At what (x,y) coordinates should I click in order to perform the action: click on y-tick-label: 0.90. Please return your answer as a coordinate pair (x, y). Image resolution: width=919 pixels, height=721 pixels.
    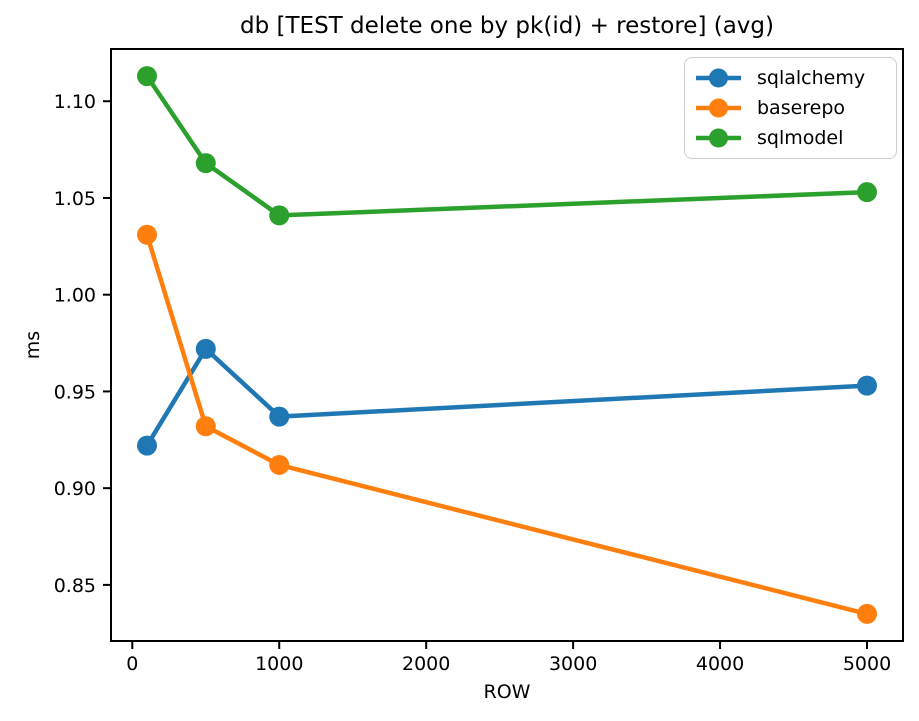
    Looking at the image, I should click on (75, 489).